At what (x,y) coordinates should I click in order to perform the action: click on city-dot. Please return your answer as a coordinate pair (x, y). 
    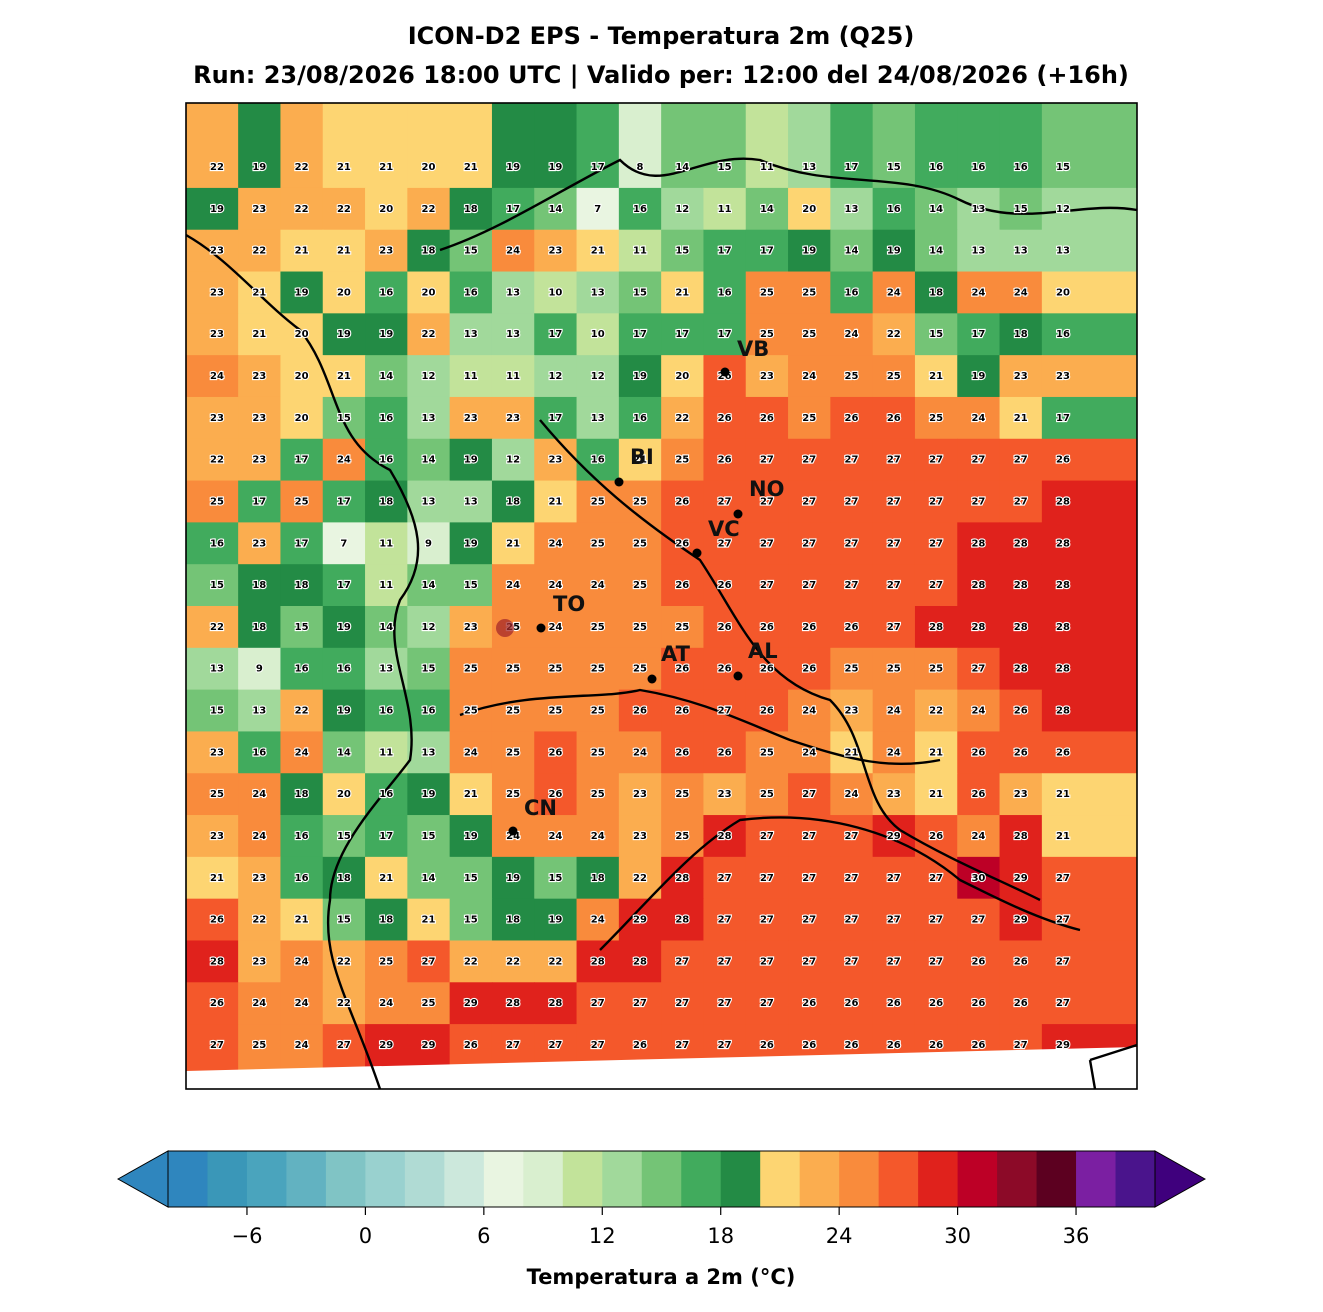
    Looking at the image, I should click on (738, 514).